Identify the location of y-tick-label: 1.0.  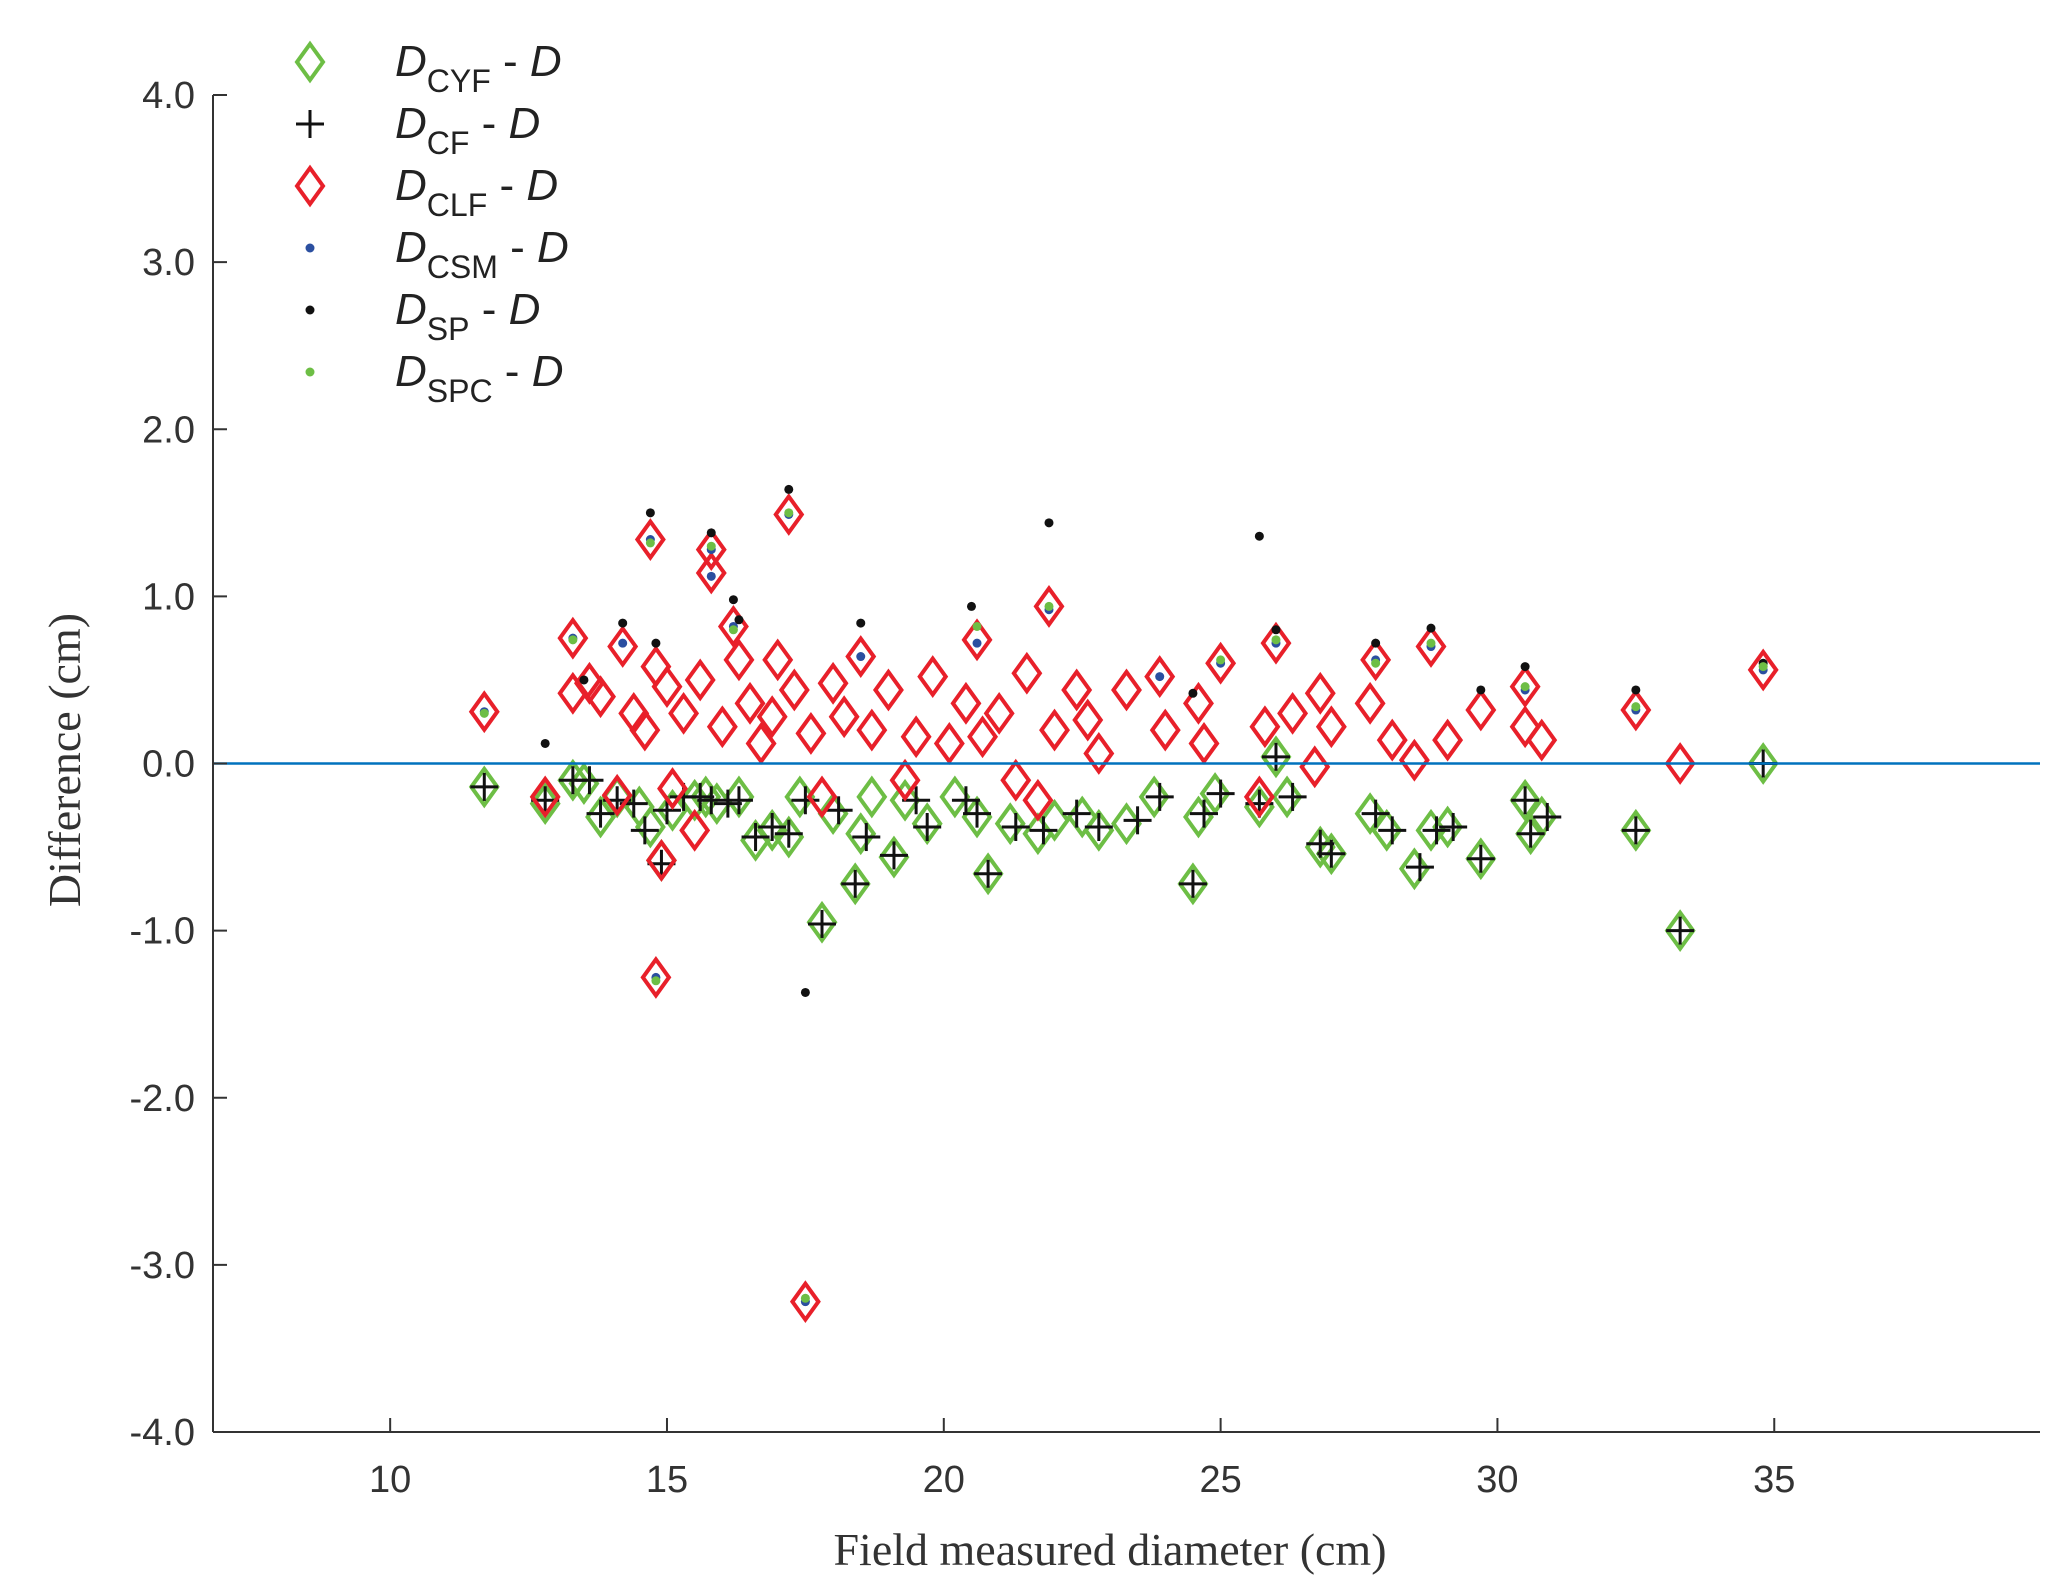
(168, 597).